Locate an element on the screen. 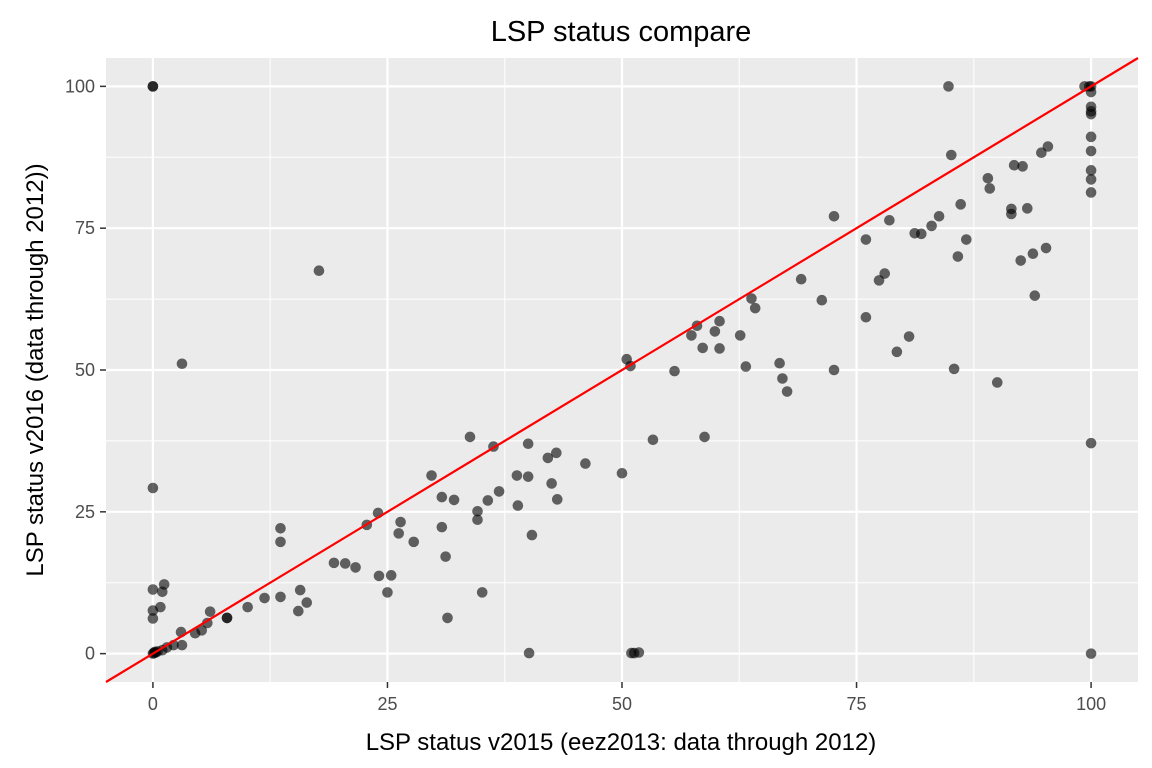 The image size is (1152, 768). y-axis-title: LSP status v2016 (data through 2012)) is located at coordinates (35, 369).